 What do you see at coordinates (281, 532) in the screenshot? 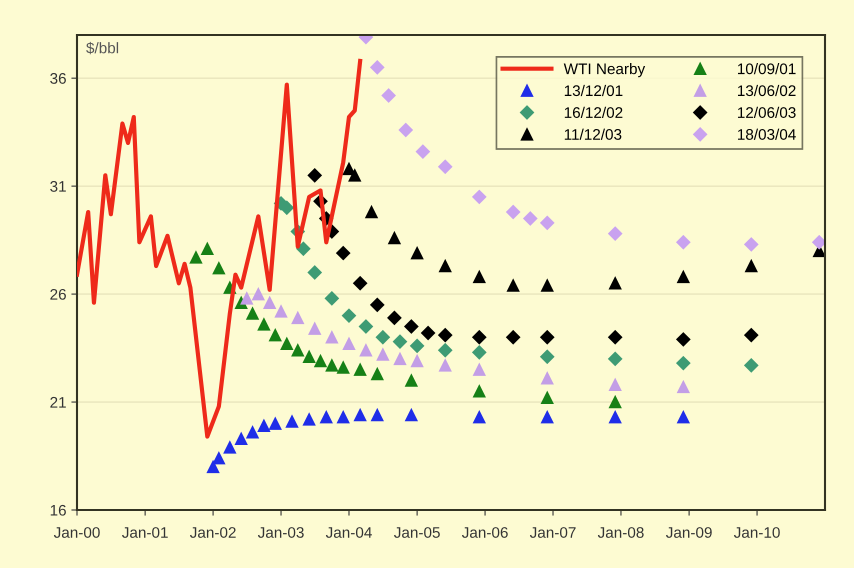
I see `x-tick-label: Jan-03` at bounding box center [281, 532].